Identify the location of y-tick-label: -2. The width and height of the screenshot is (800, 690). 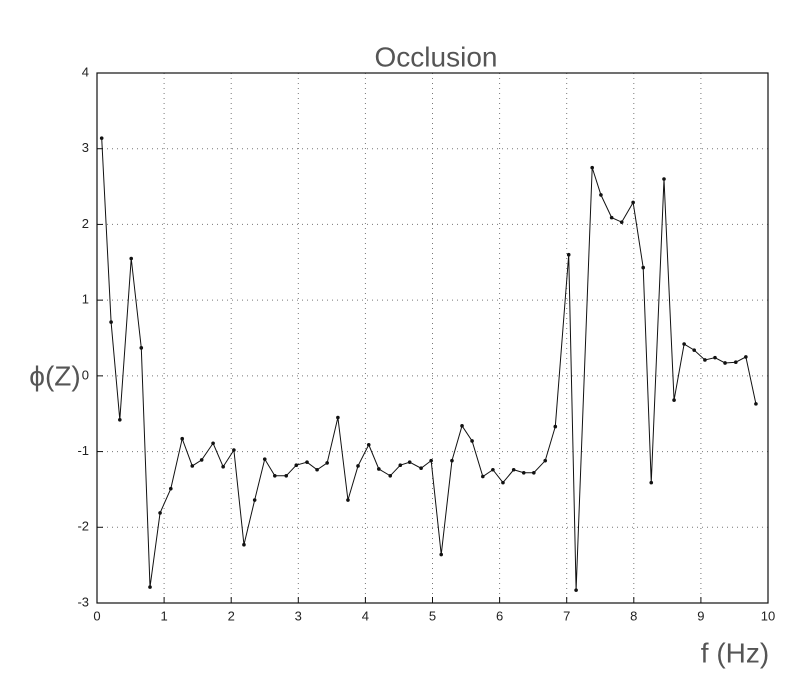
(83, 526).